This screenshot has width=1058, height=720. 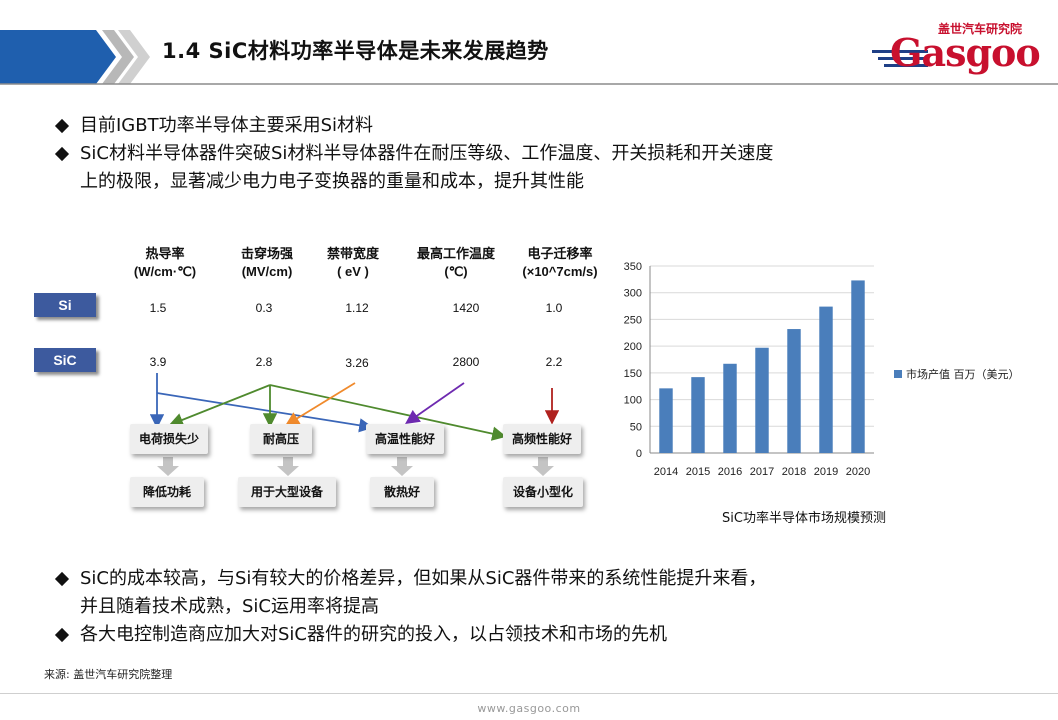 I want to click on result-large-equipment: 用于大型设备, so click(x=287, y=492).